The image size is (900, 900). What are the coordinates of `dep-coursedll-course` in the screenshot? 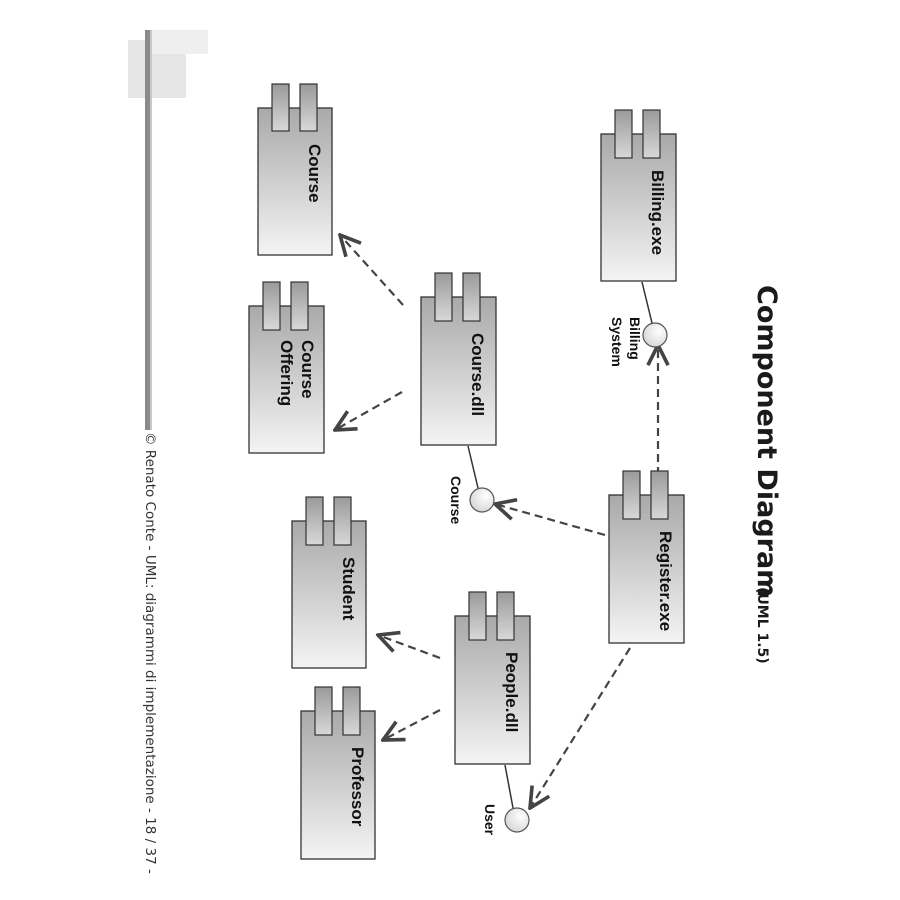 It's located at (372, 270).